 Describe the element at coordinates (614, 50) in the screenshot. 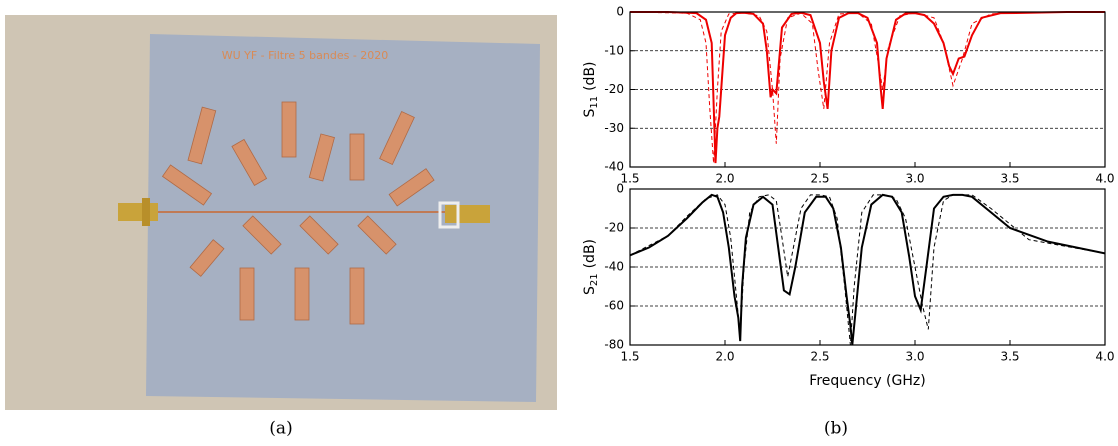

I see `y-tick-label: -10` at that location.